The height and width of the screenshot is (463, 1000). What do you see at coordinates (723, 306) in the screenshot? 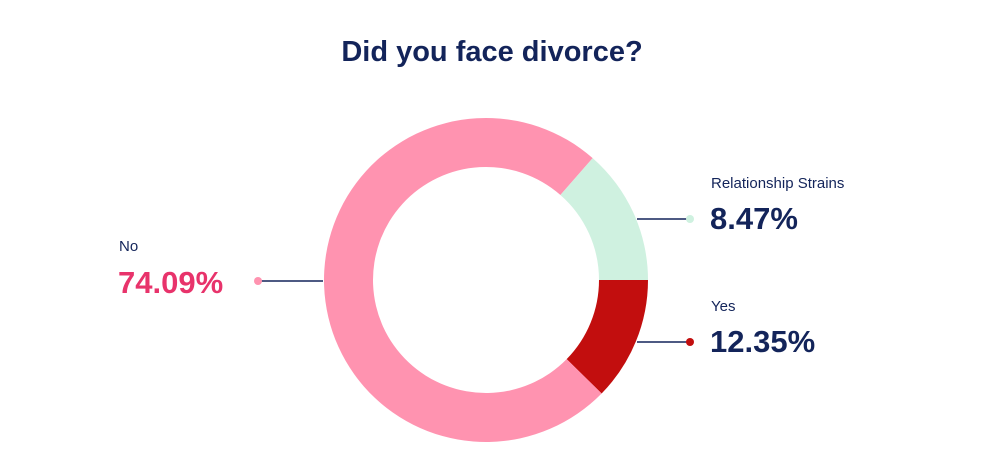
I see `label-yes: Yes` at bounding box center [723, 306].